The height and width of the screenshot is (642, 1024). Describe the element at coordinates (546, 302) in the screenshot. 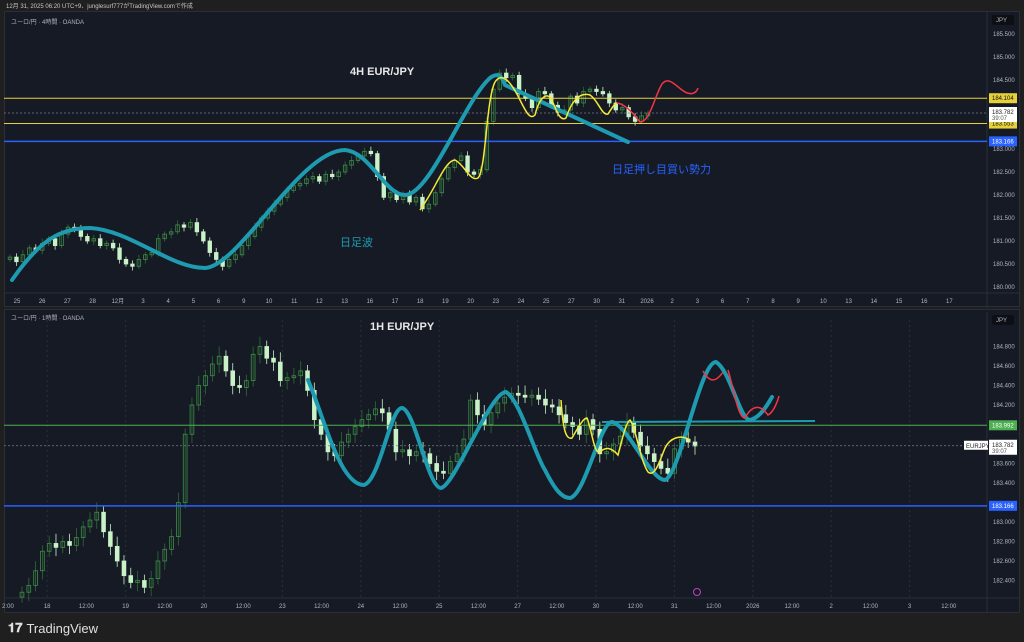

I see `x-tick-label: 25` at that location.